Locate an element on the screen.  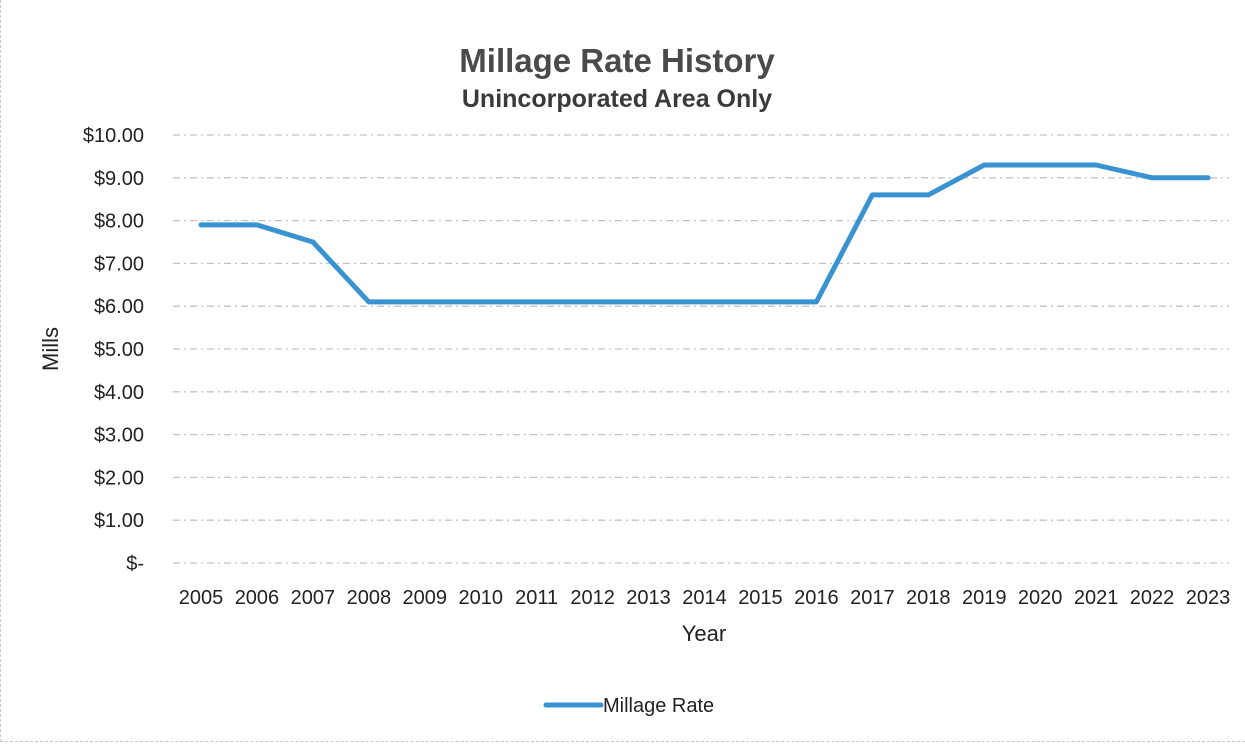
y-tick-label: $4.00 is located at coordinates (119, 393).